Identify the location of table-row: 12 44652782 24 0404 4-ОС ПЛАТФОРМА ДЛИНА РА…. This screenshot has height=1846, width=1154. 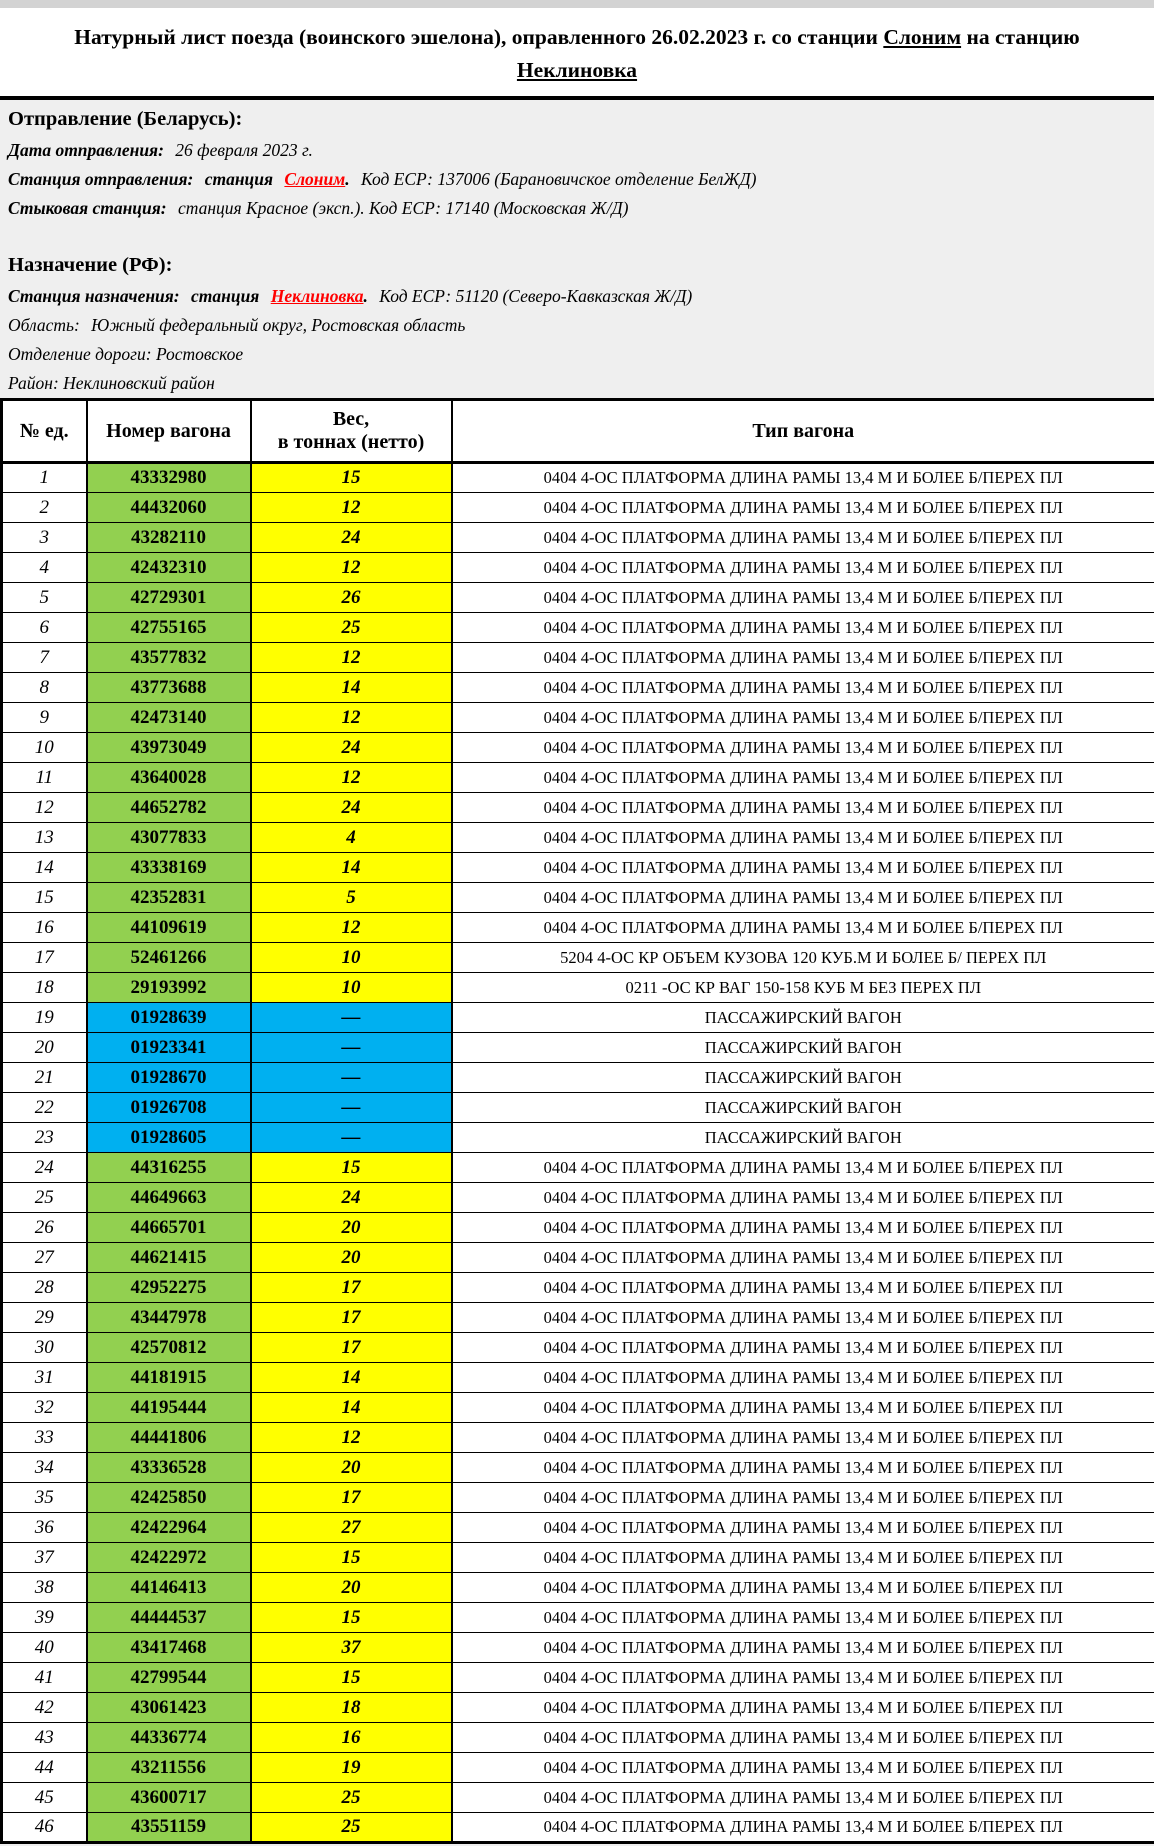
(577, 807).